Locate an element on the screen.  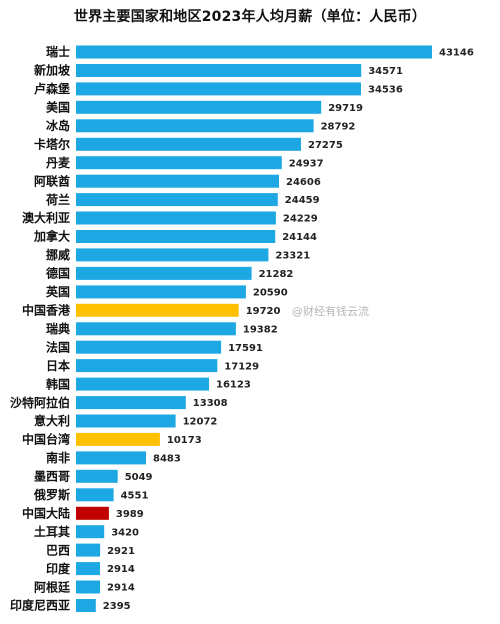
value-label-1: 34571 is located at coordinates (385, 71).